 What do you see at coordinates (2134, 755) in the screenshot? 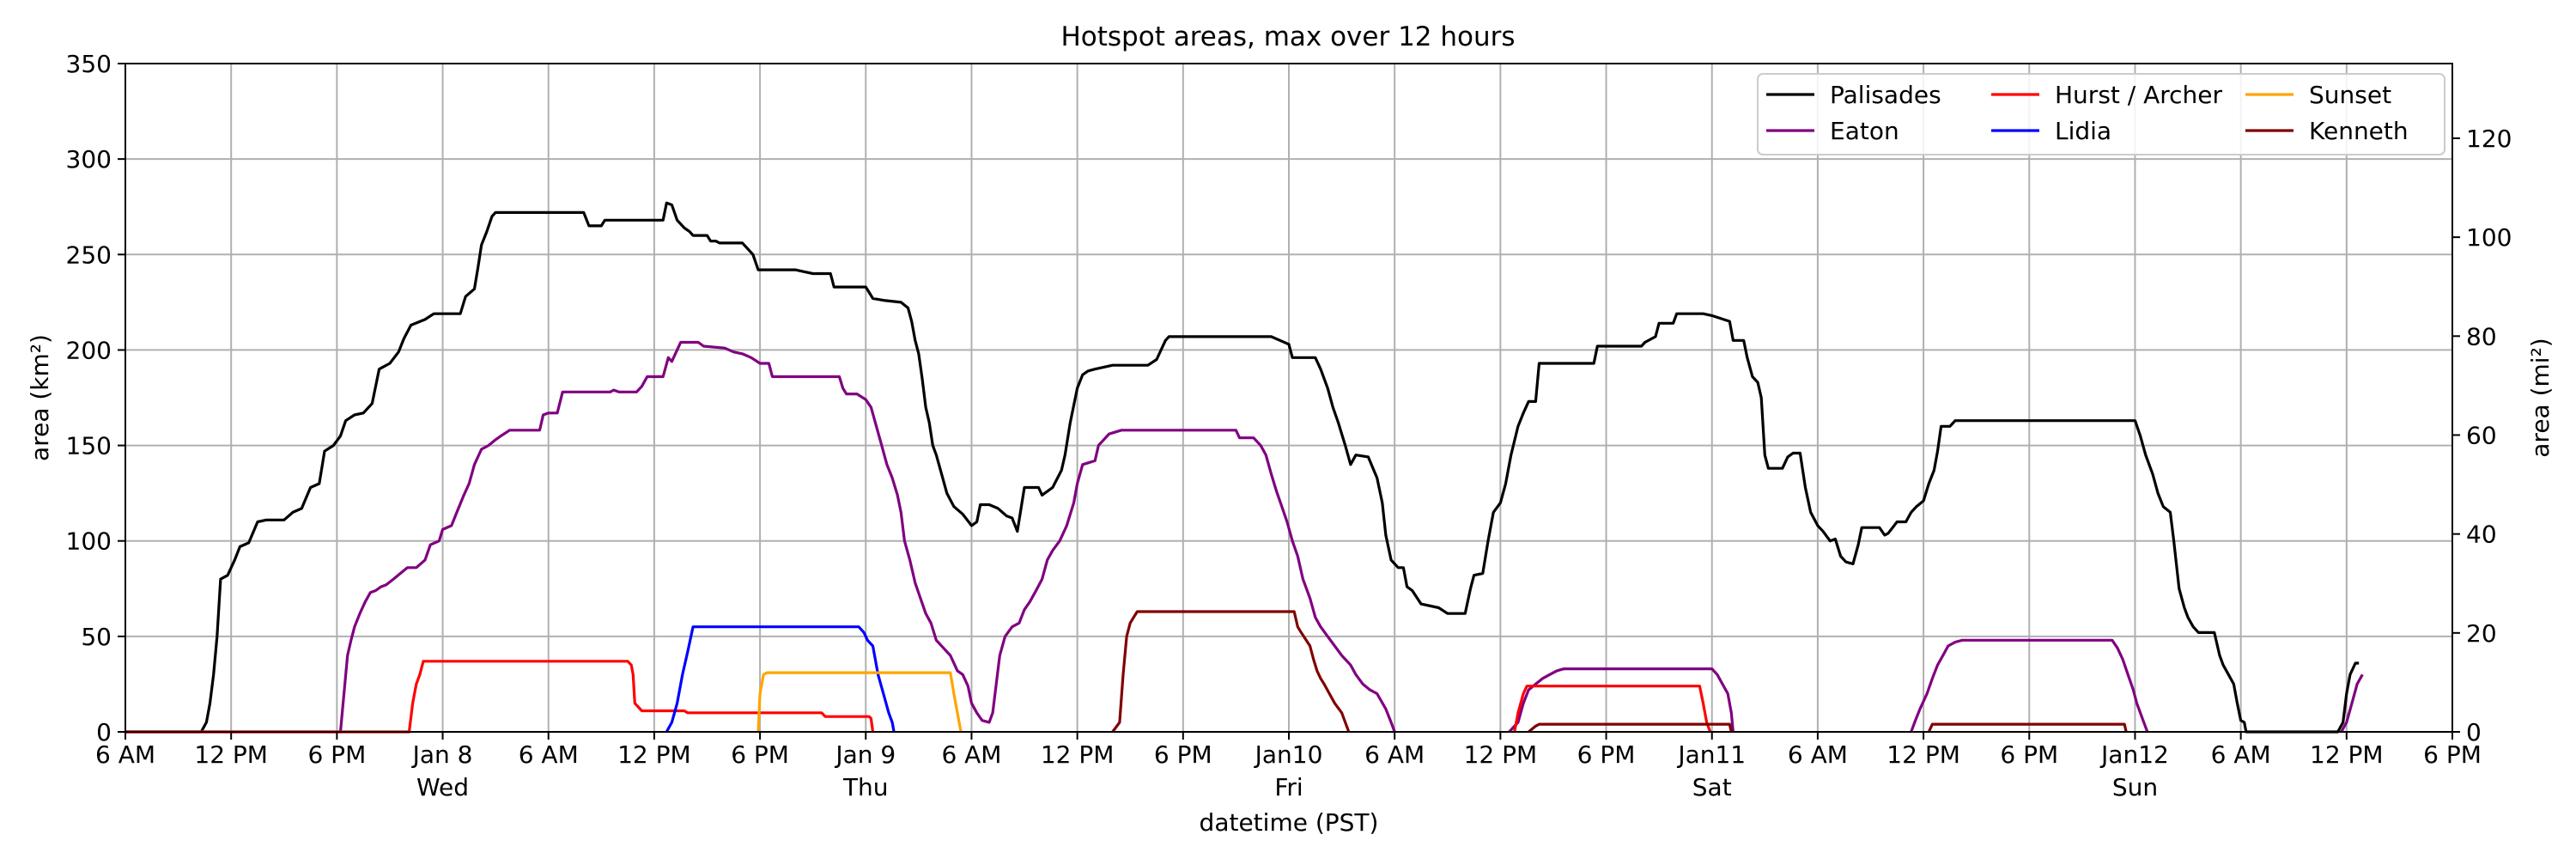
I see `x-tick-label: Jan12` at bounding box center [2134, 755].